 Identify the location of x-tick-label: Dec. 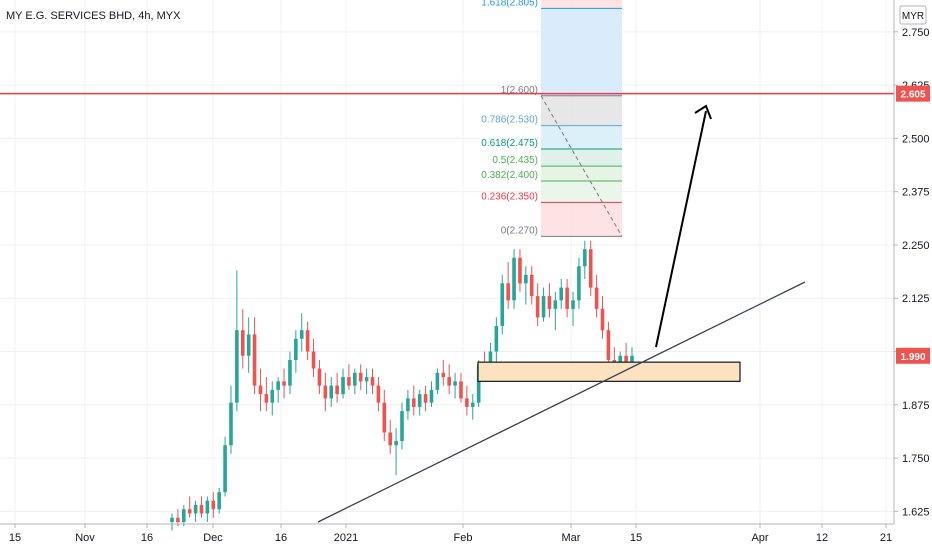
(213, 538).